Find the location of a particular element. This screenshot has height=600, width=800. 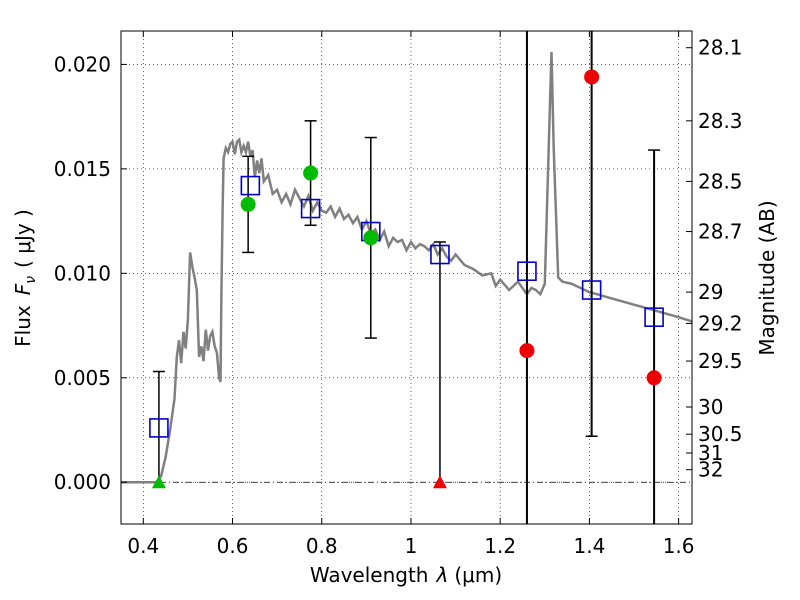

y2-tick-label: 28.3 is located at coordinates (720, 121).